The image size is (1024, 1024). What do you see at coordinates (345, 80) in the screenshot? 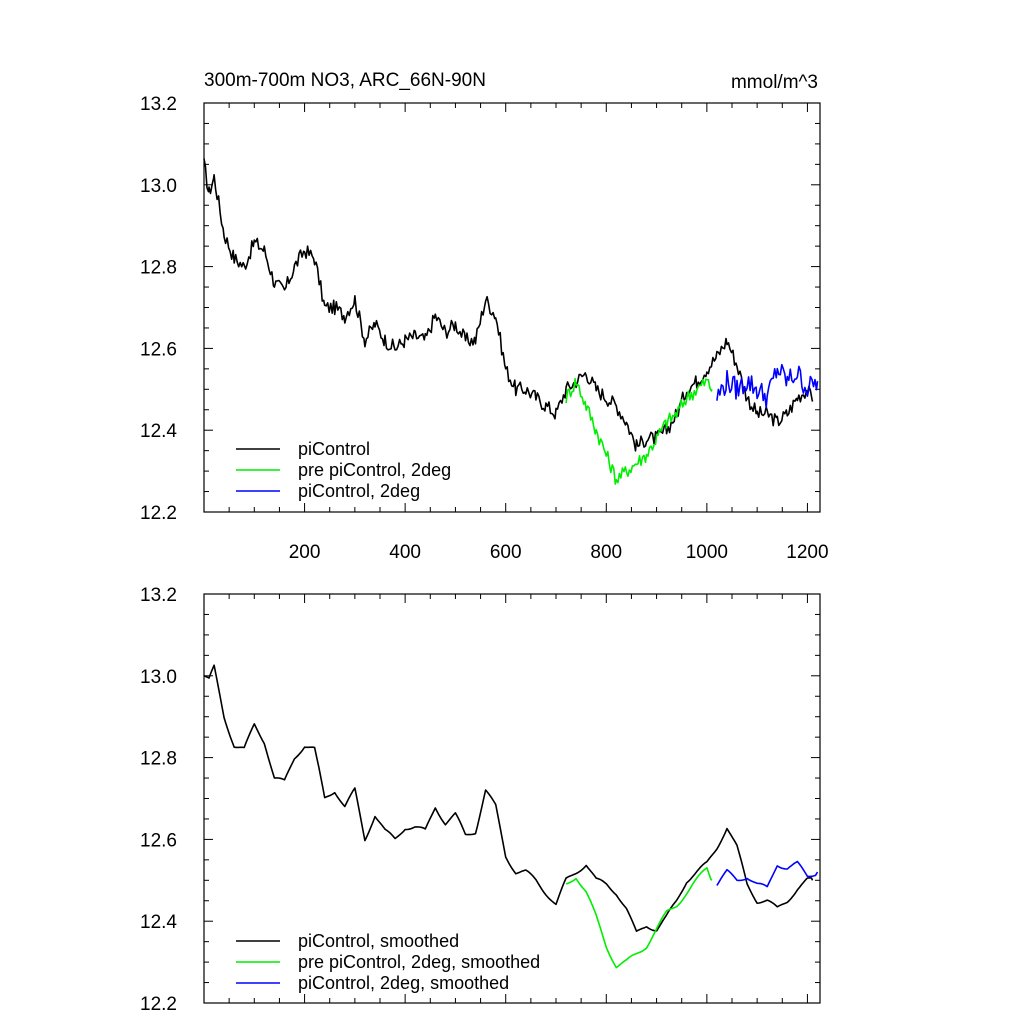
I see `figure-title: 300m-700m NO3, ARC_66N-90N` at bounding box center [345, 80].